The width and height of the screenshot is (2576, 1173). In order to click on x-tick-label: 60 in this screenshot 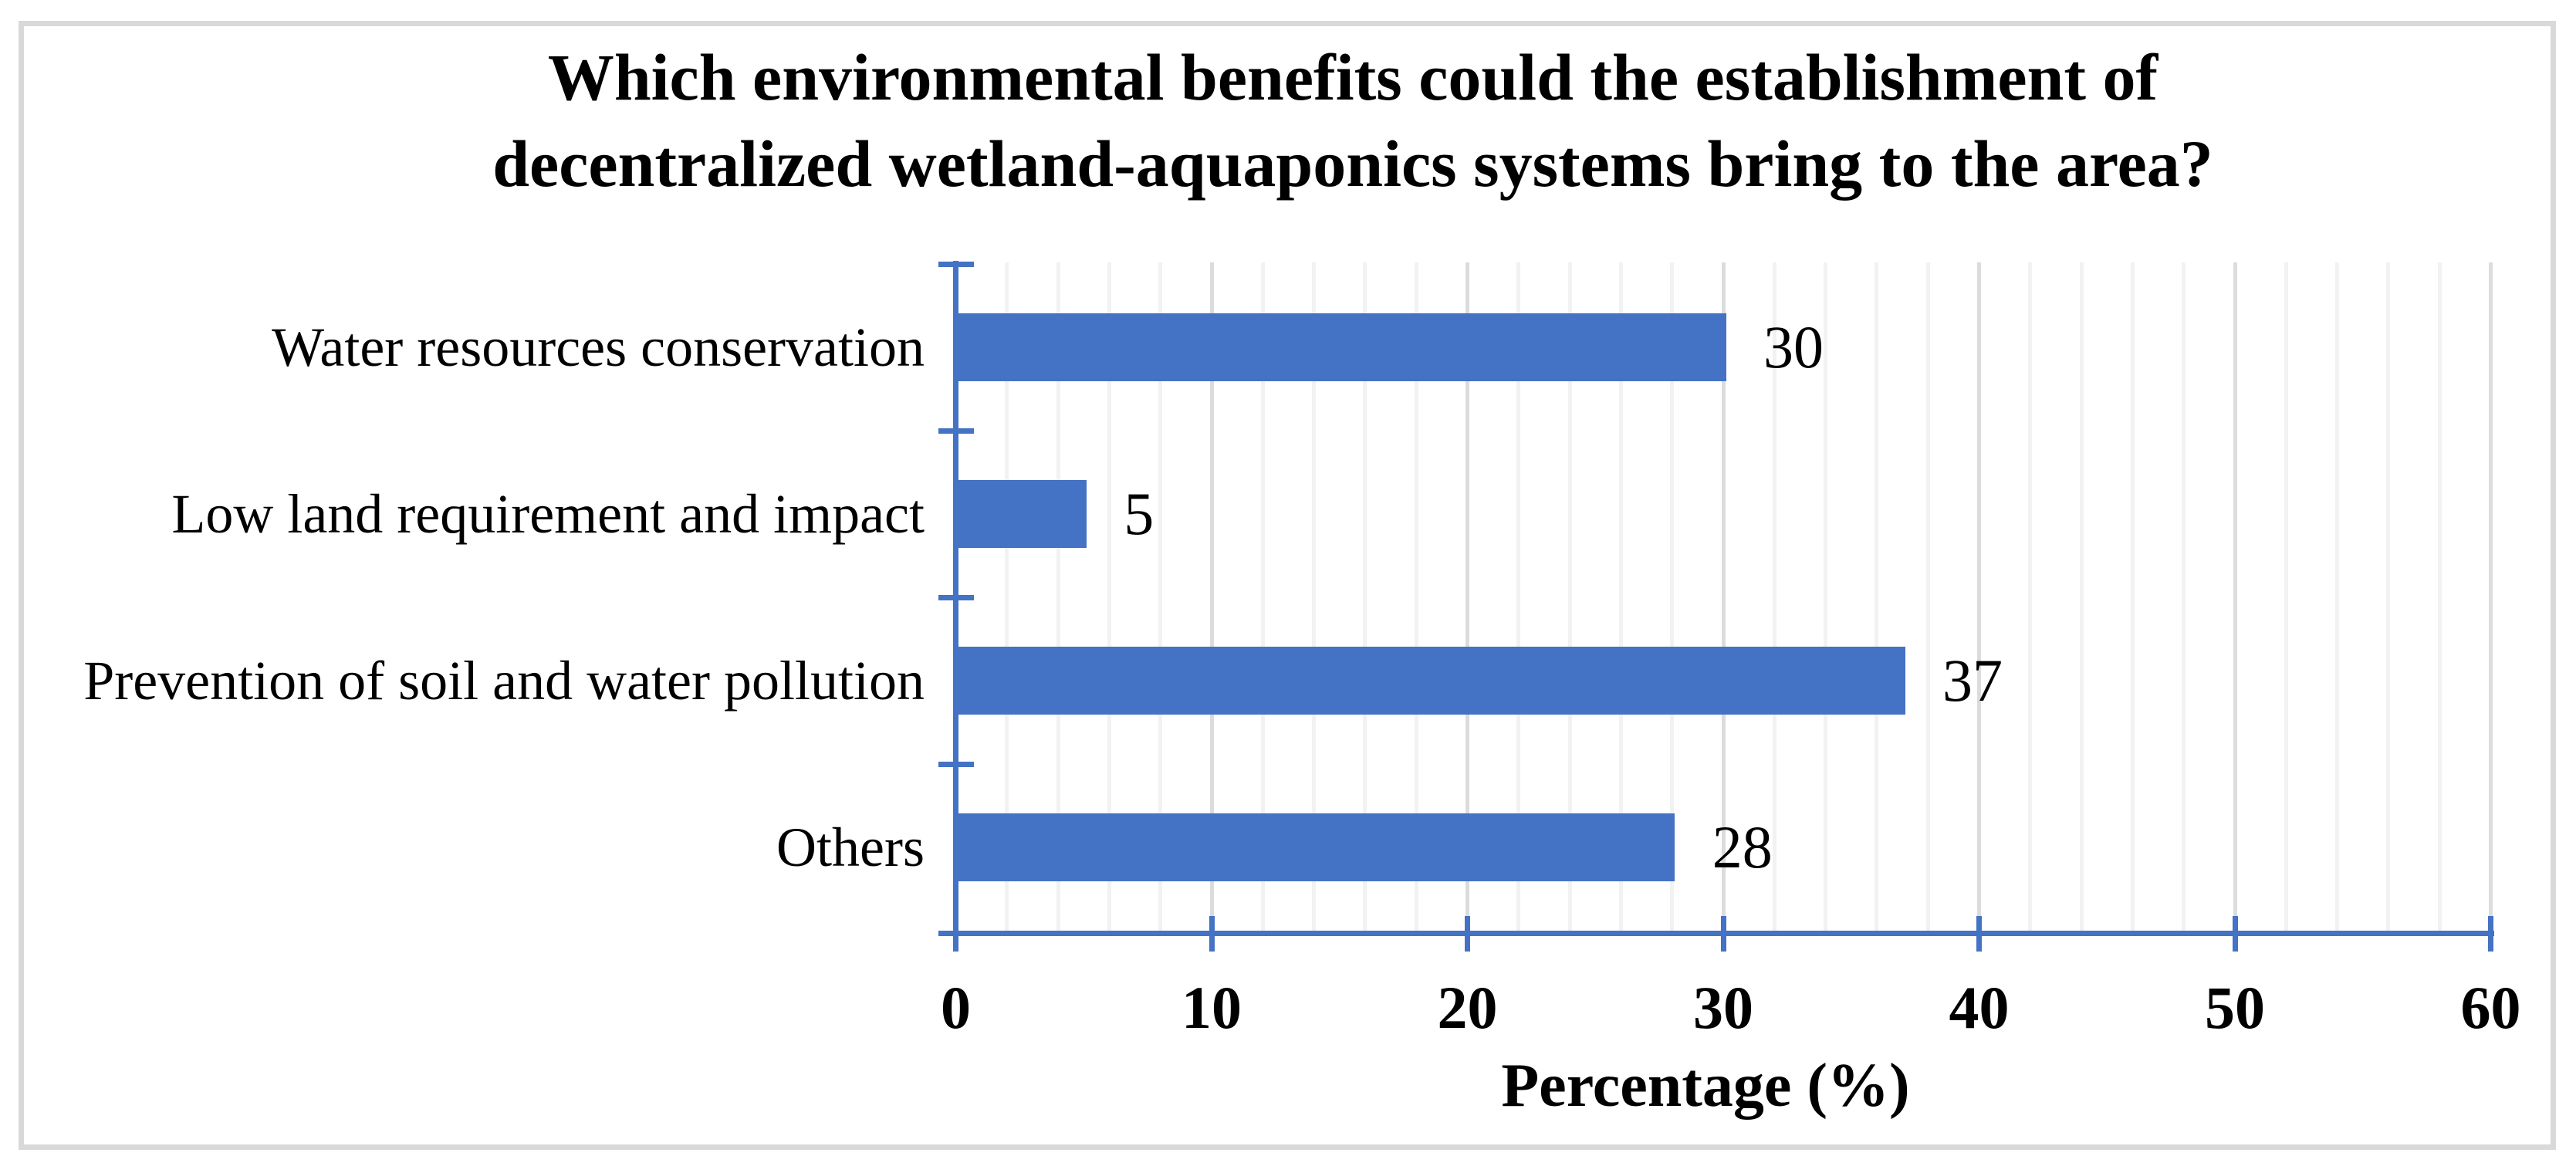, I will do `click(2490, 1007)`.